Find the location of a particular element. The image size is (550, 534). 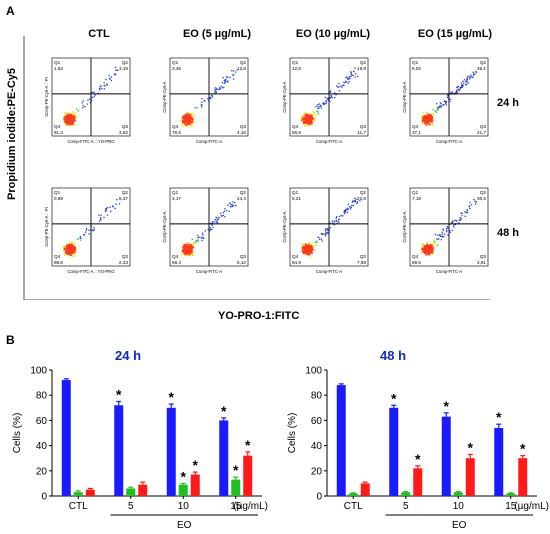

panel-a-label: A is located at coordinates (10, 11).